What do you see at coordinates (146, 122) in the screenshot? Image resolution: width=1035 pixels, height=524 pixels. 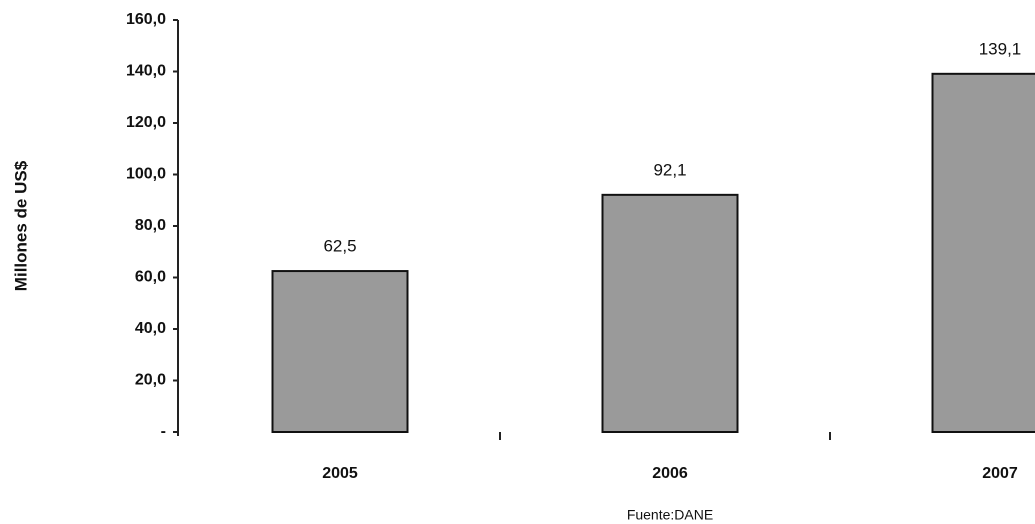 I see `y-tick-label: 120,0` at bounding box center [146, 122].